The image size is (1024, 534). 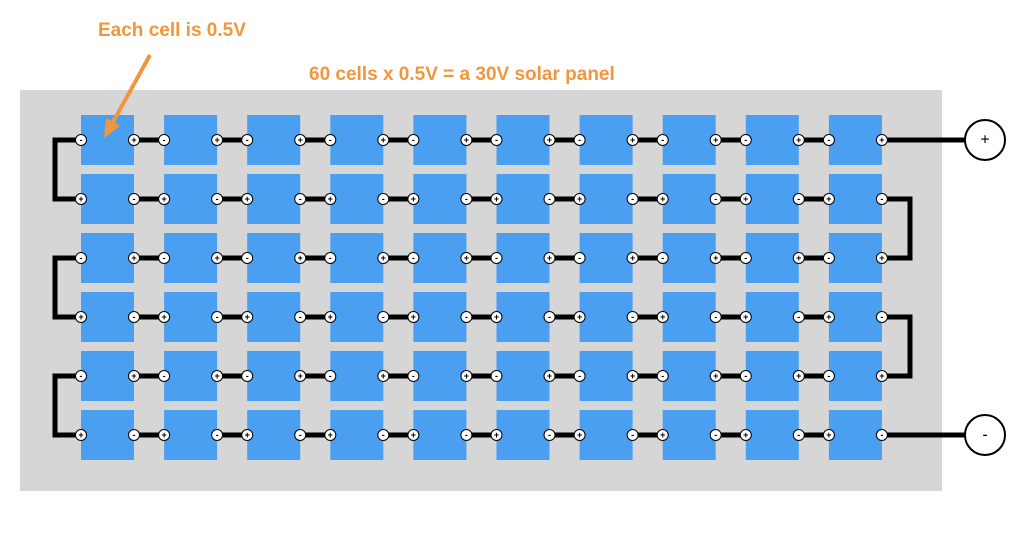 I want to click on arrow, so click(x=131, y=89).